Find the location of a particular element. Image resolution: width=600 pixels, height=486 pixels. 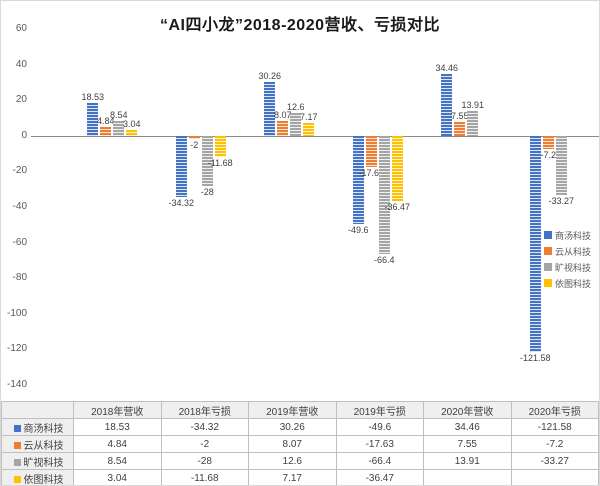

series-name: 旷视科技 is located at coordinates (43, 463).